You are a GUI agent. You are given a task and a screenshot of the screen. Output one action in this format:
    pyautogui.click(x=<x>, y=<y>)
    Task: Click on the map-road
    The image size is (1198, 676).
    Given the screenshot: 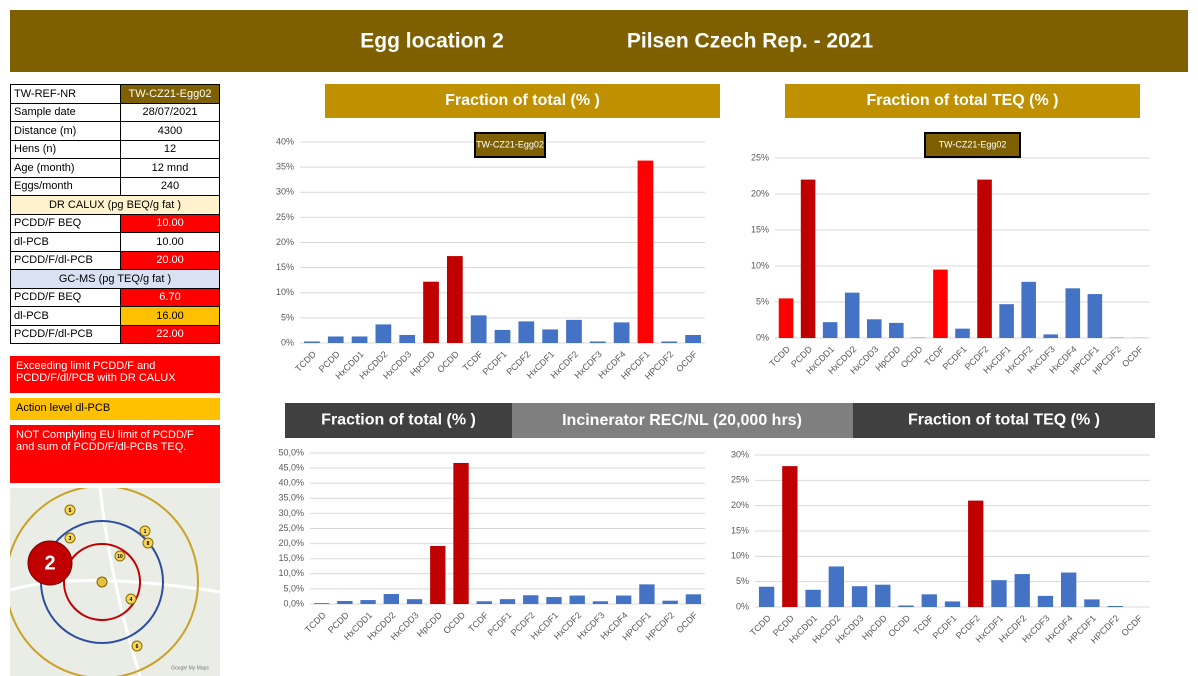 What is the action you would take?
    pyautogui.click(x=120, y=581)
    